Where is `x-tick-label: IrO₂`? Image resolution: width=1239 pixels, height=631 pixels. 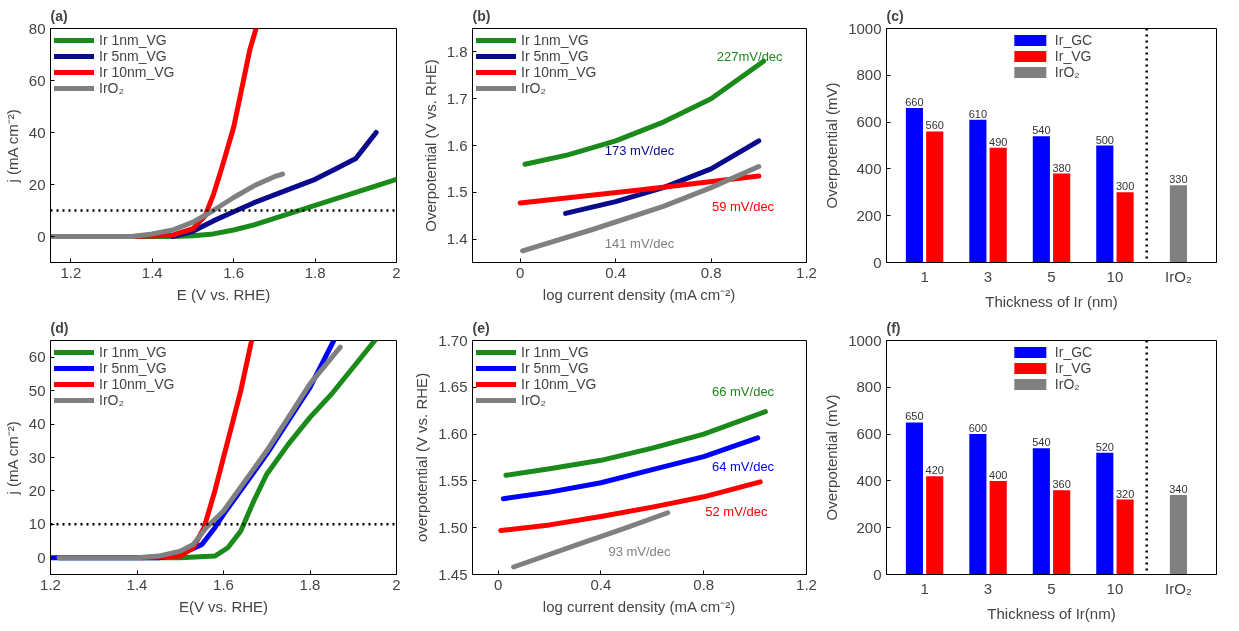 x-tick-label: IrO₂ is located at coordinates (1178, 276).